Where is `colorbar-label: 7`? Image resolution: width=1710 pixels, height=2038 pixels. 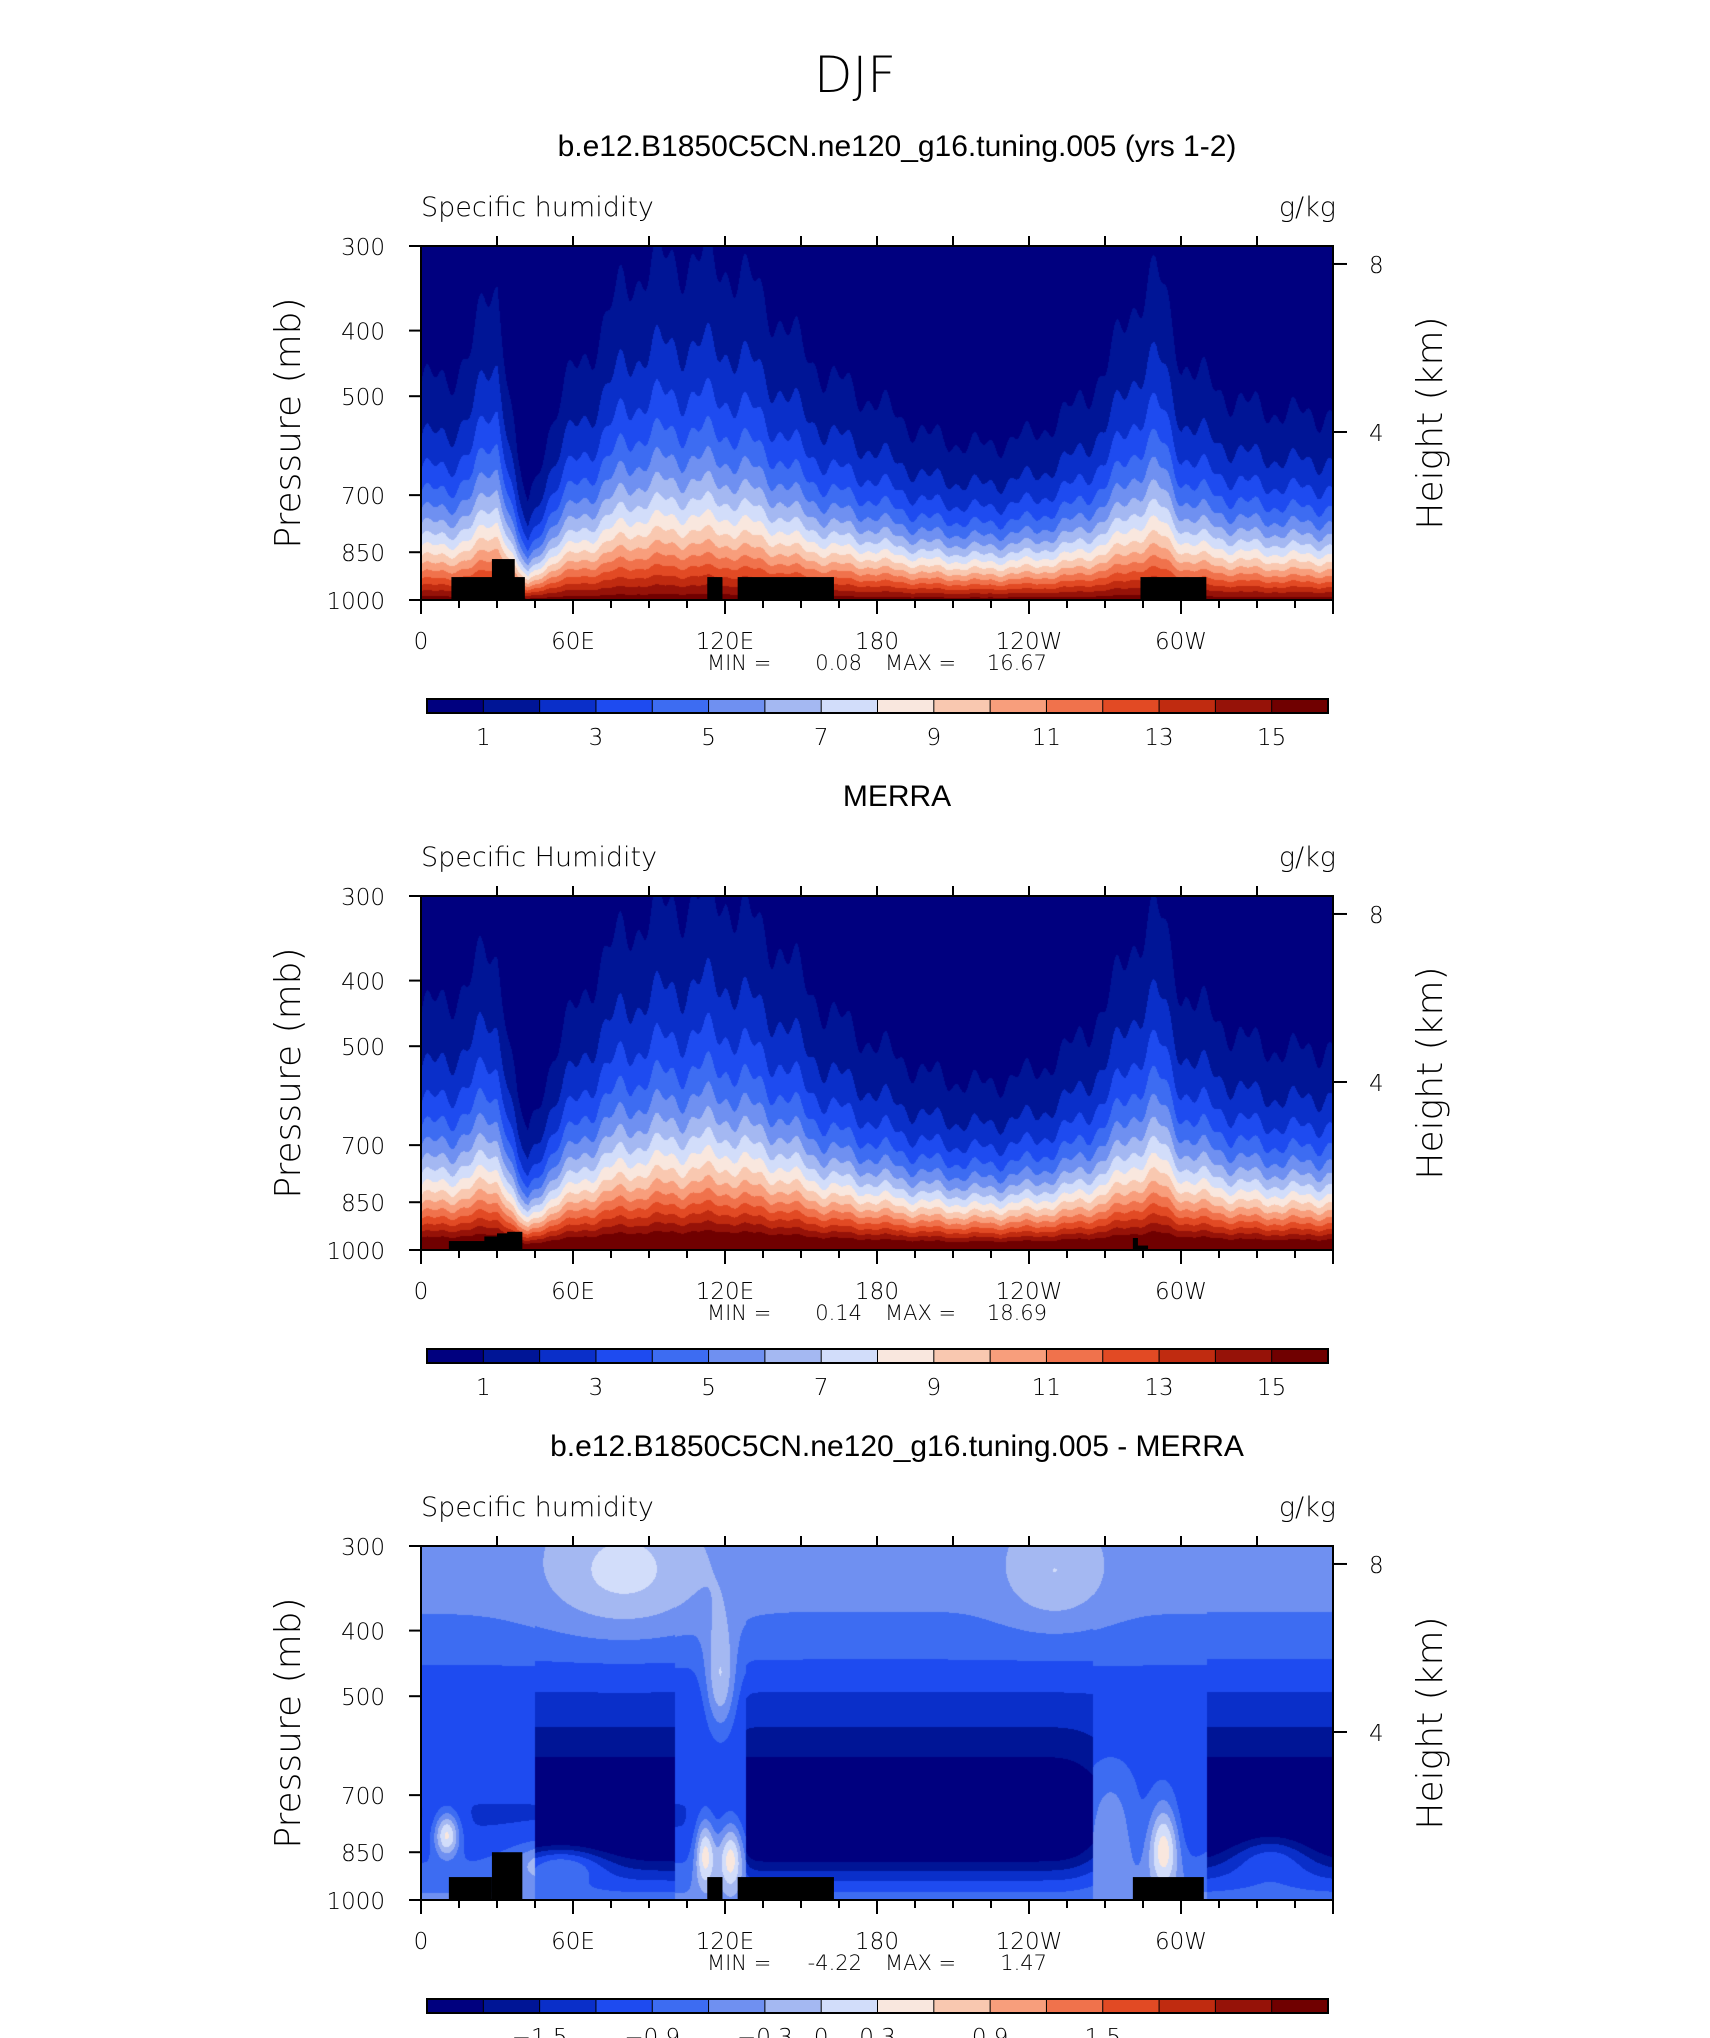 colorbar-label: 7 is located at coordinates (821, 738).